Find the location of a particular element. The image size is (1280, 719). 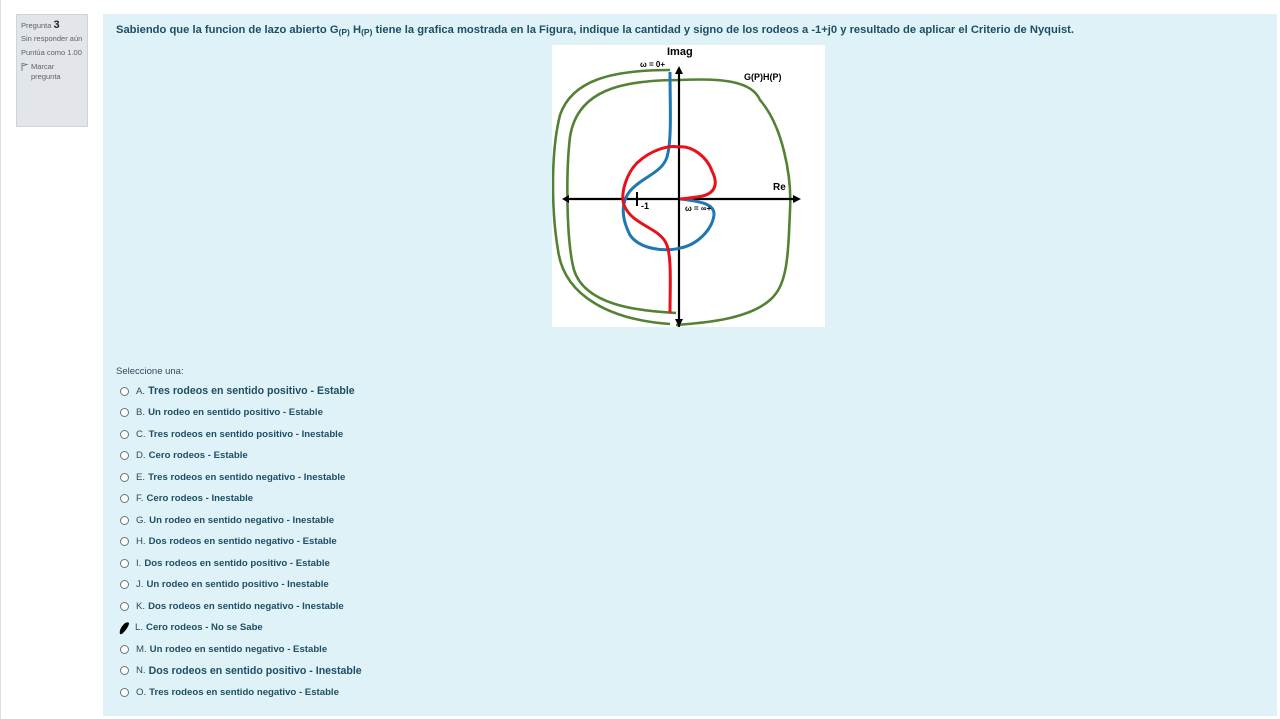

imag-axis-arrow is located at coordinates (679, 70).